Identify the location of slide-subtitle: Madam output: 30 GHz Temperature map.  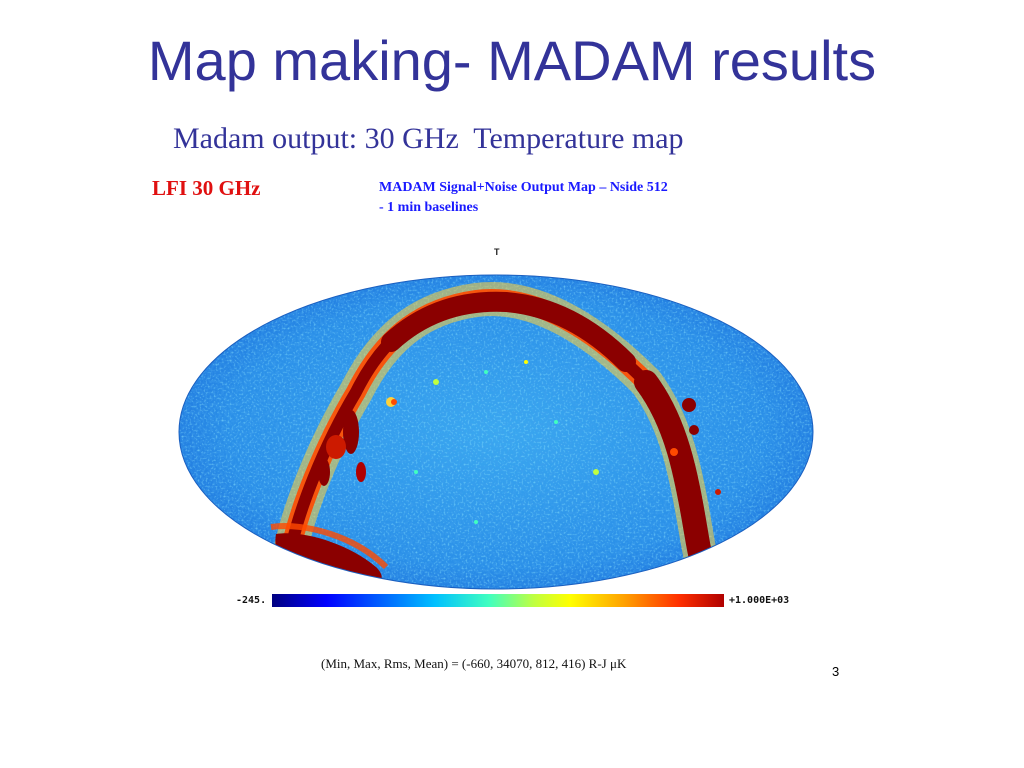
(428, 138).